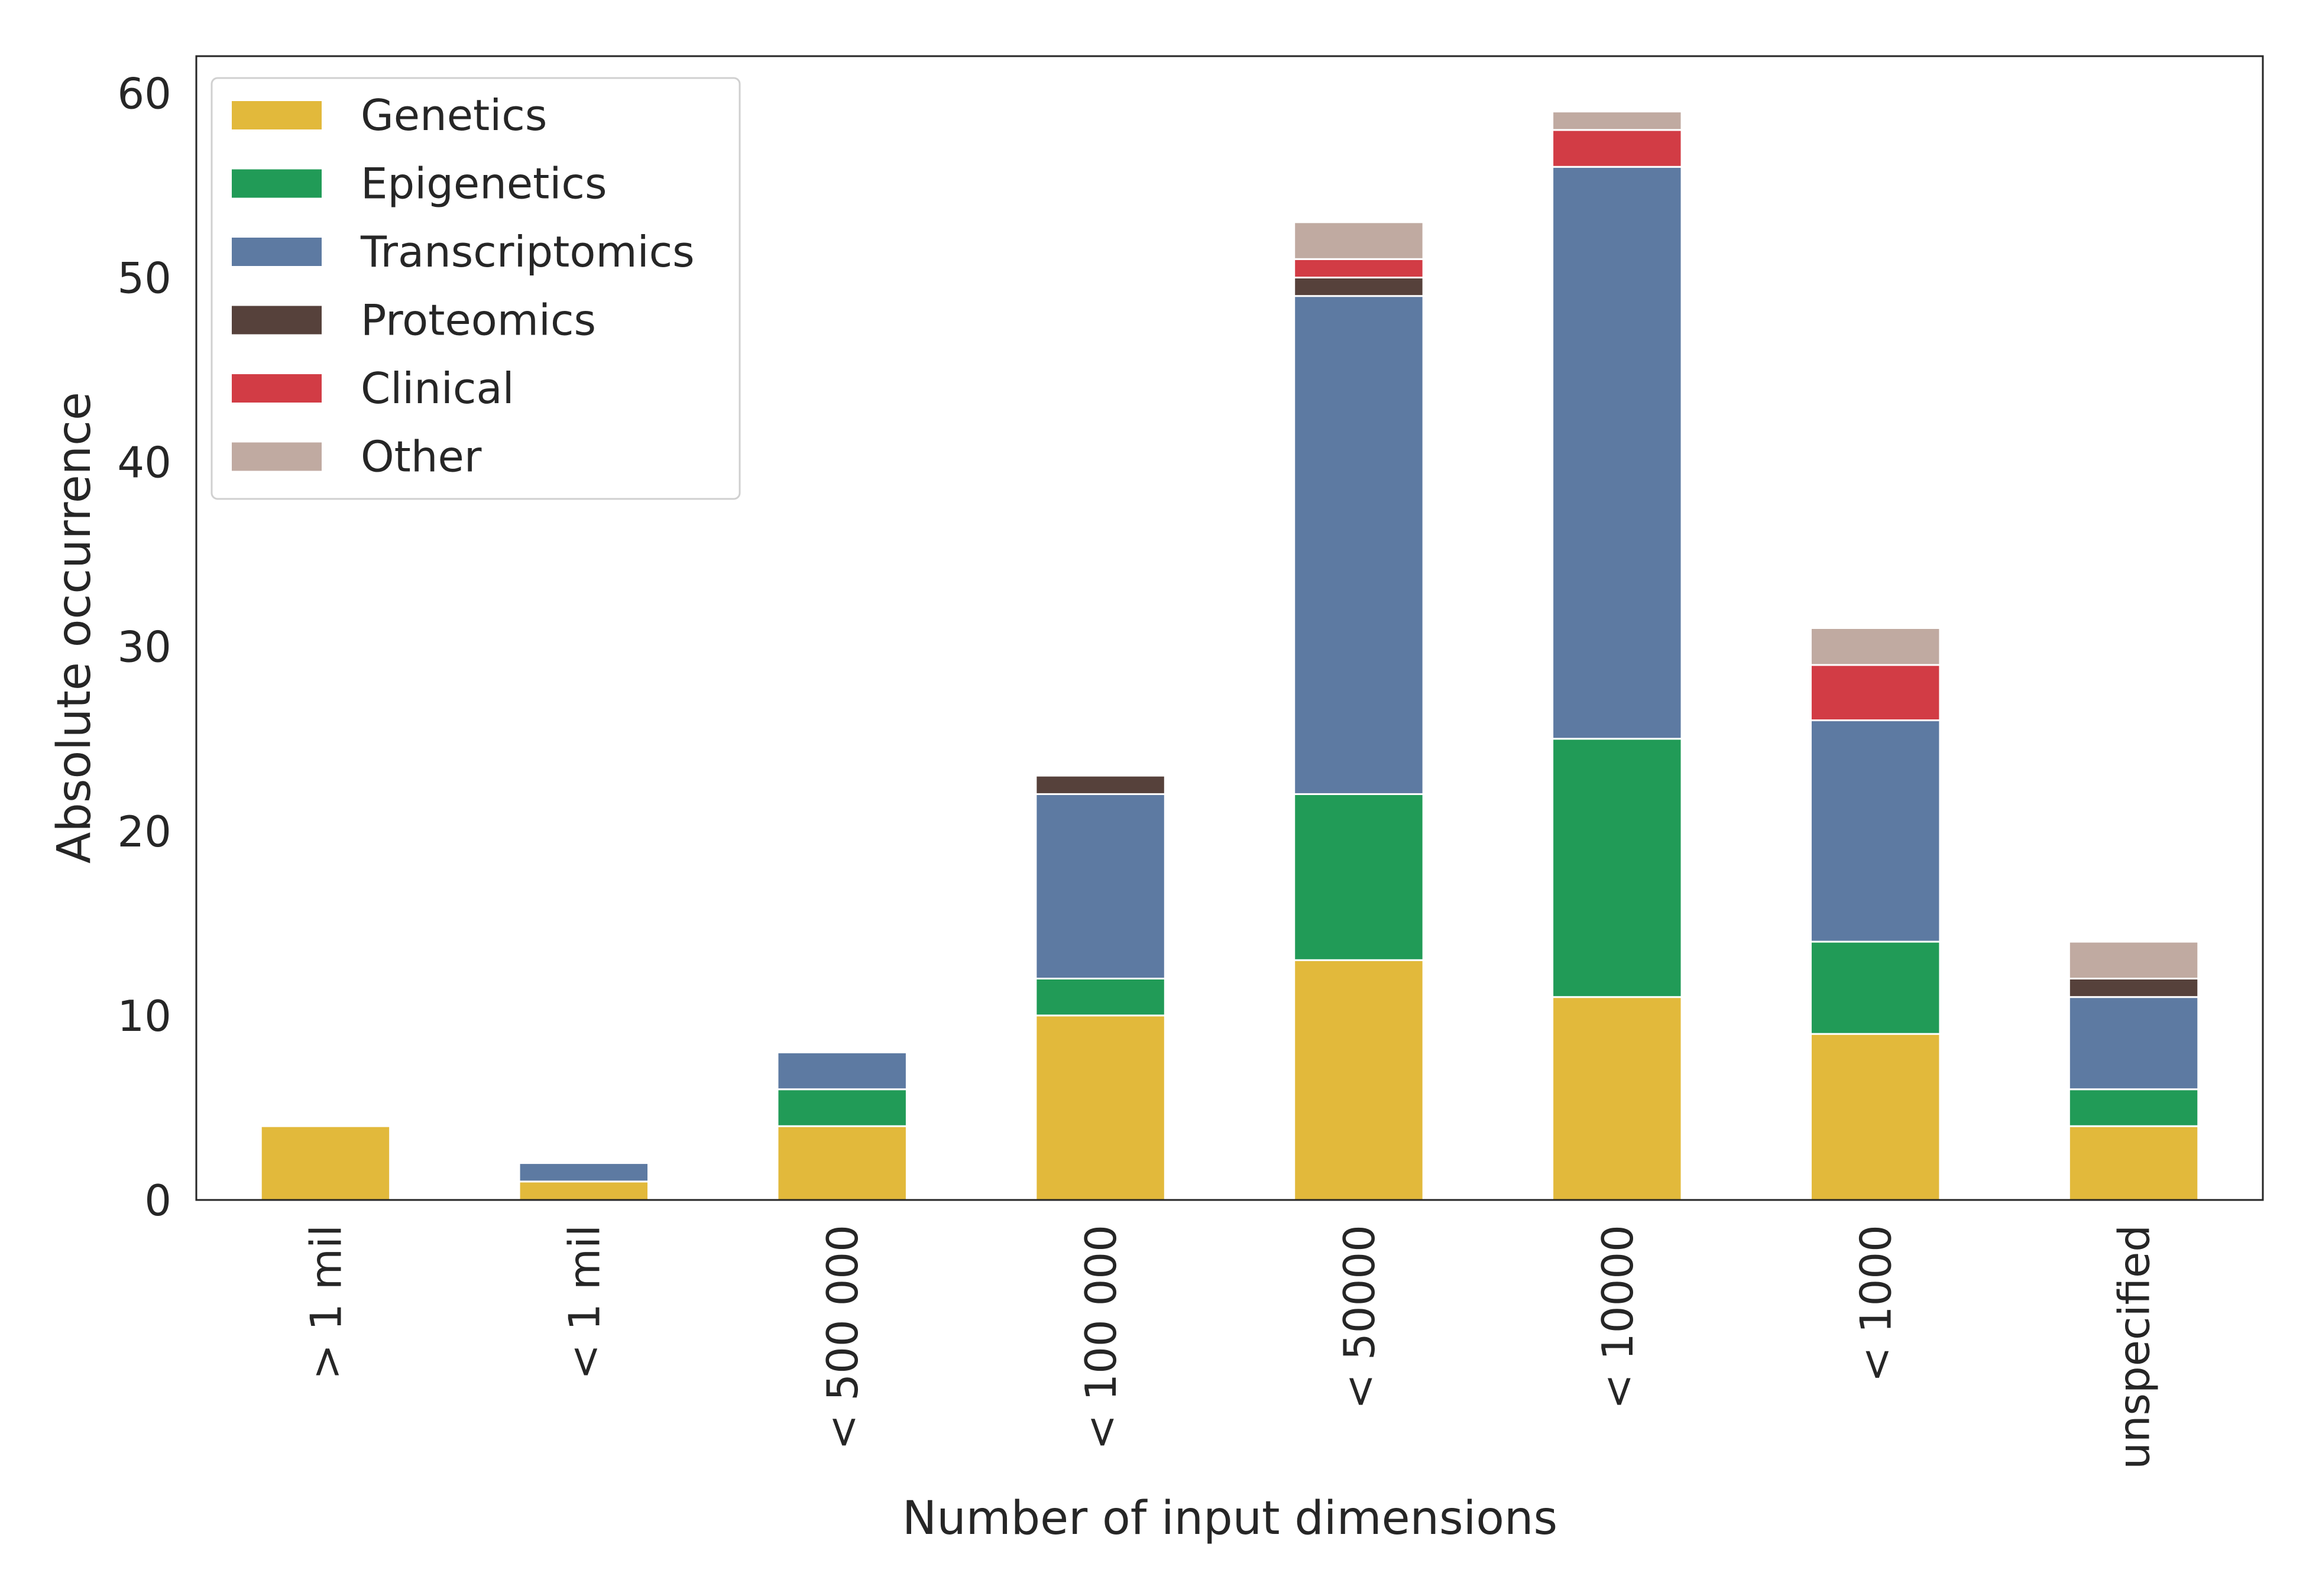  Describe the element at coordinates (157, 1200) in the screenshot. I see `y-tick-label: 0` at that location.